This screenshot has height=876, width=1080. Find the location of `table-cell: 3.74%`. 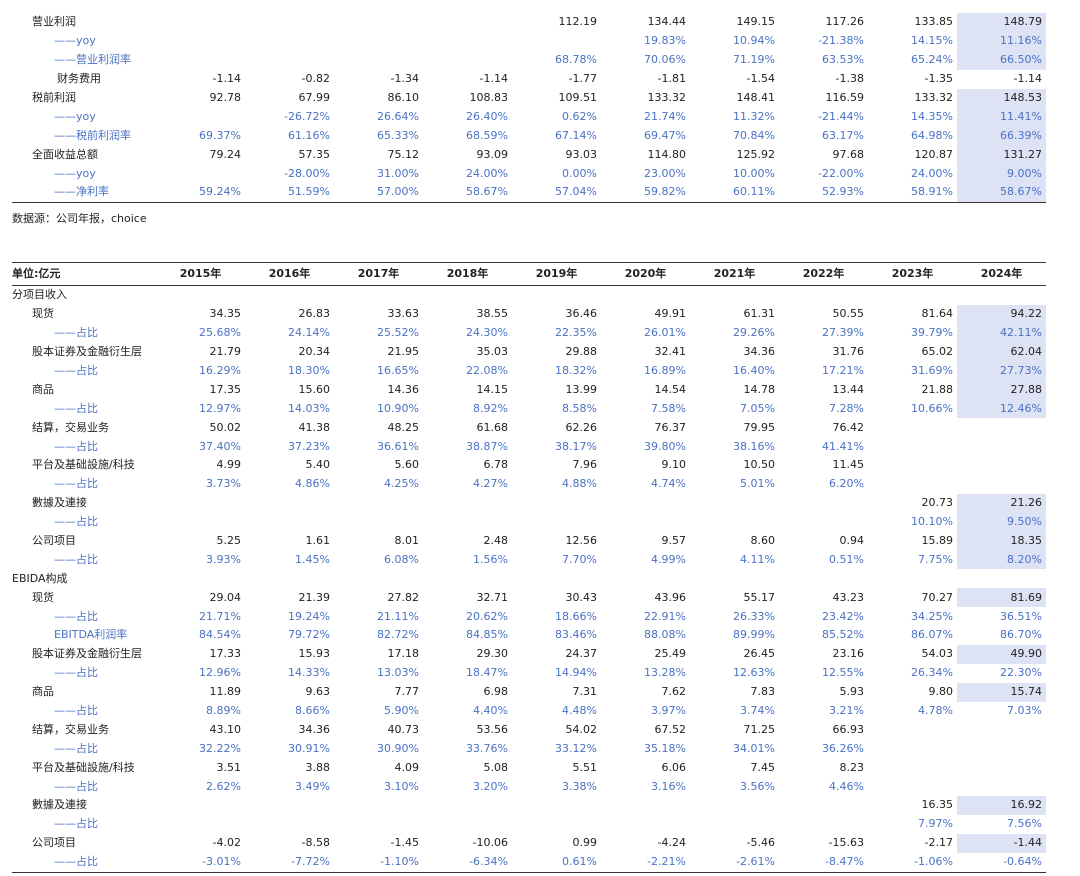

table-cell: 3.74% is located at coordinates (757, 711).